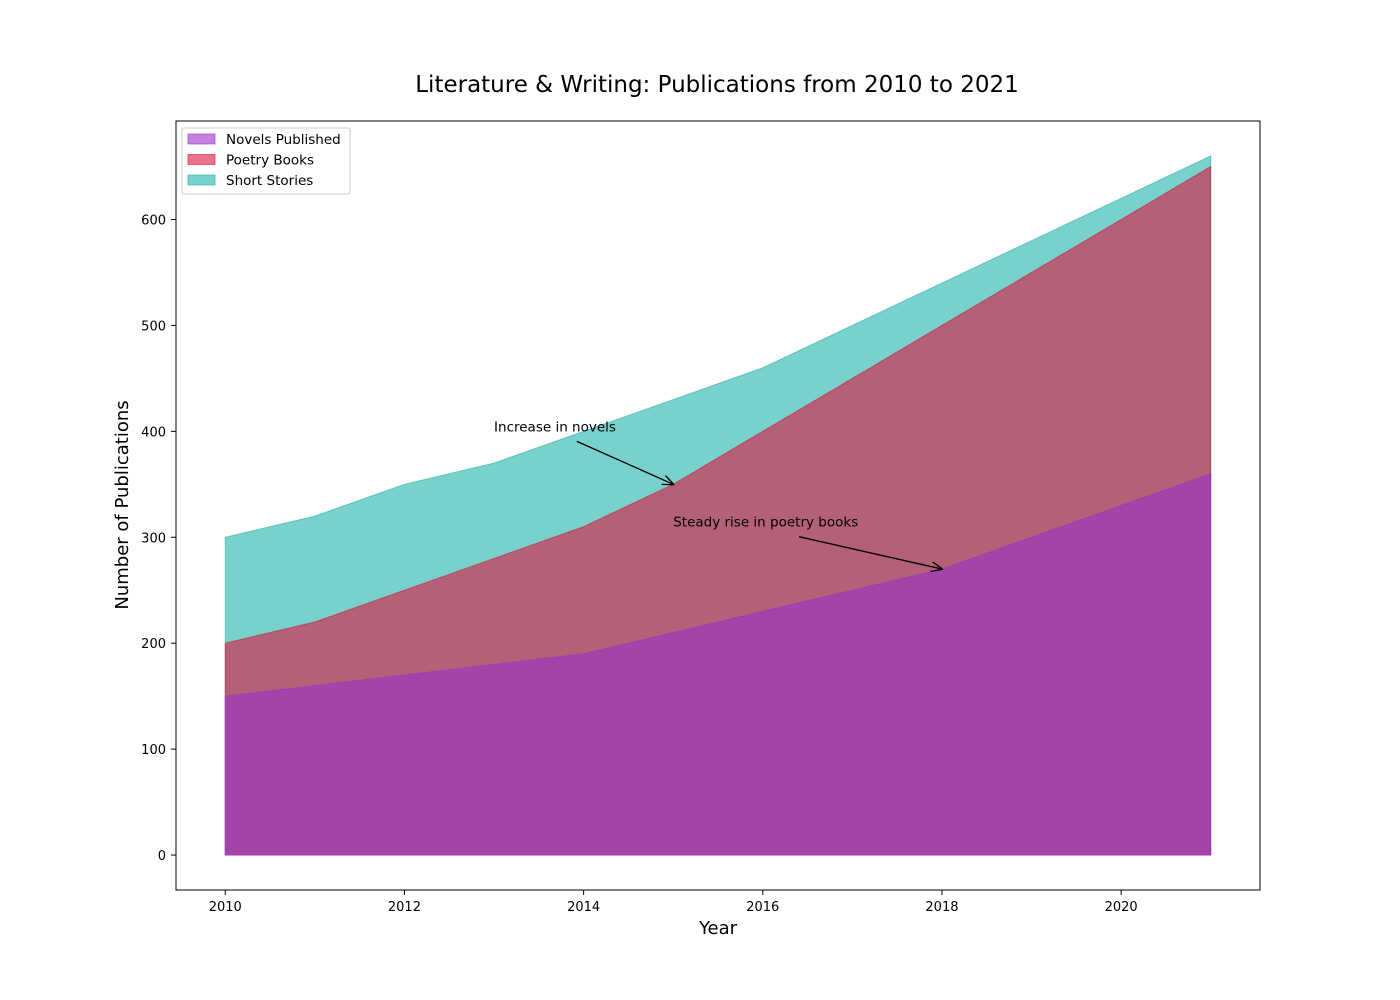 Image resolution: width=1400 pixels, height=1000 pixels. Describe the element at coordinates (201, 159) in the screenshot. I see `legend-swatch-poetry-books` at that location.